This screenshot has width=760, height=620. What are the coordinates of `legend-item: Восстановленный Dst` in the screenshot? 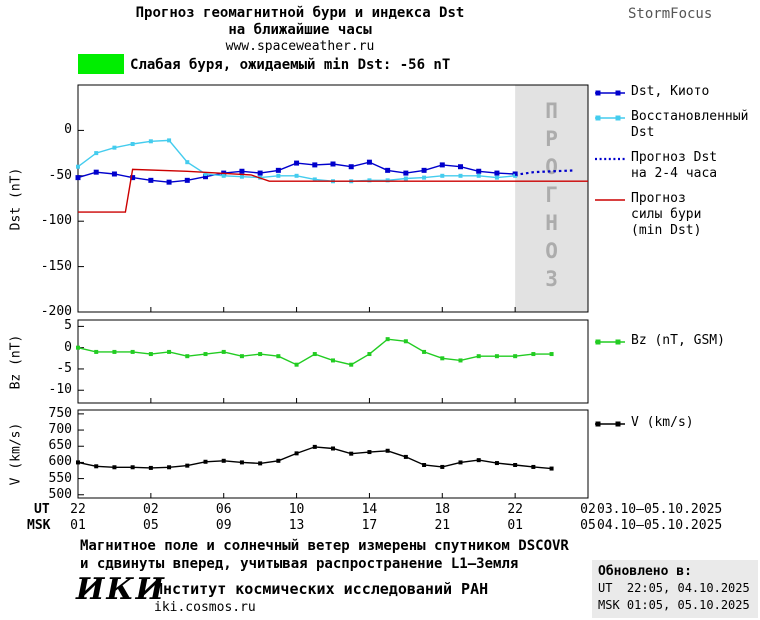 It's located at (677, 125).